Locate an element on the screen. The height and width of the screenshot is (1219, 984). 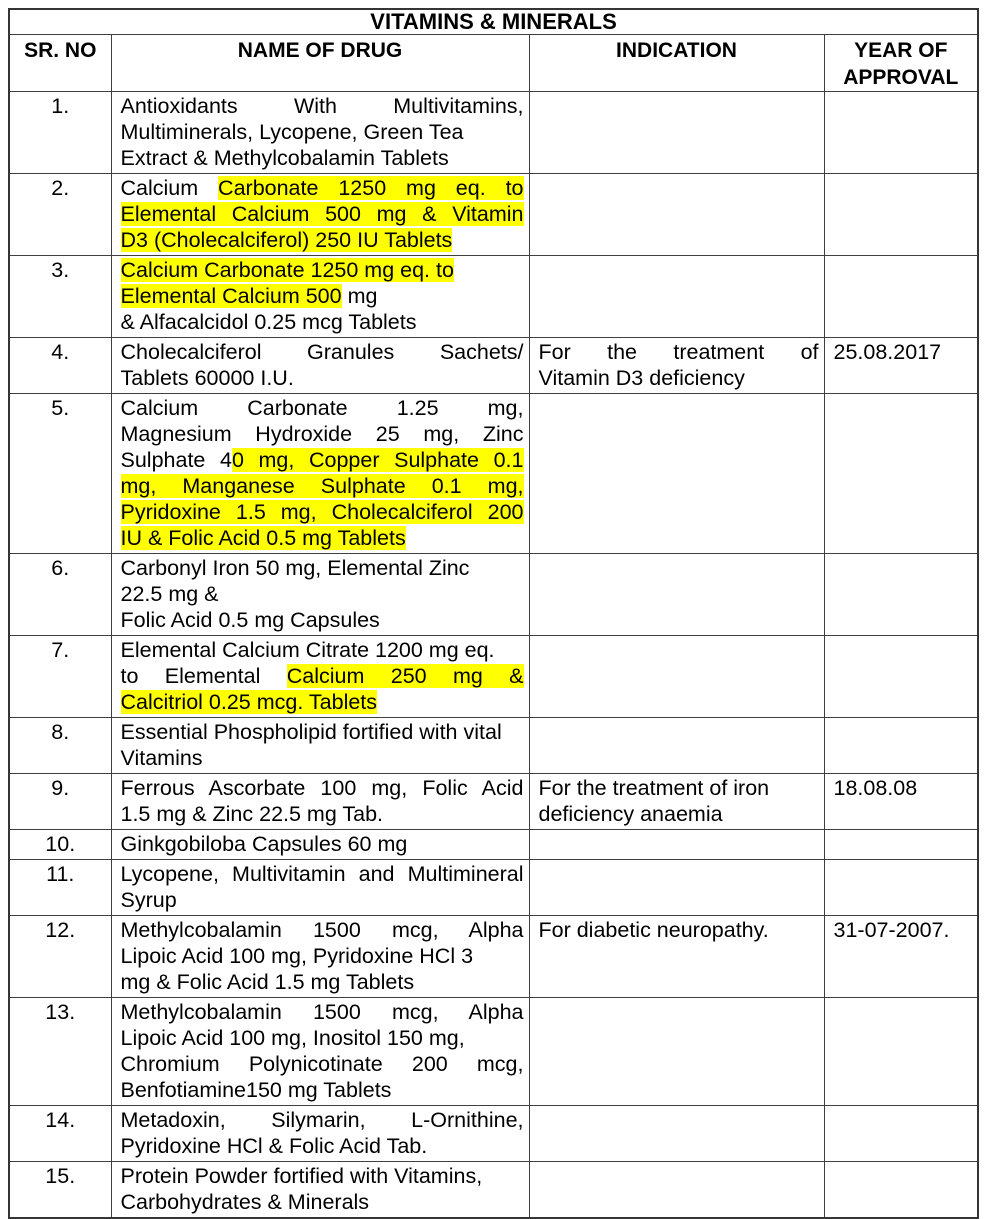
text-line: Ginkgobiloba Capsules 60 mg is located at coordinates (322, 844).